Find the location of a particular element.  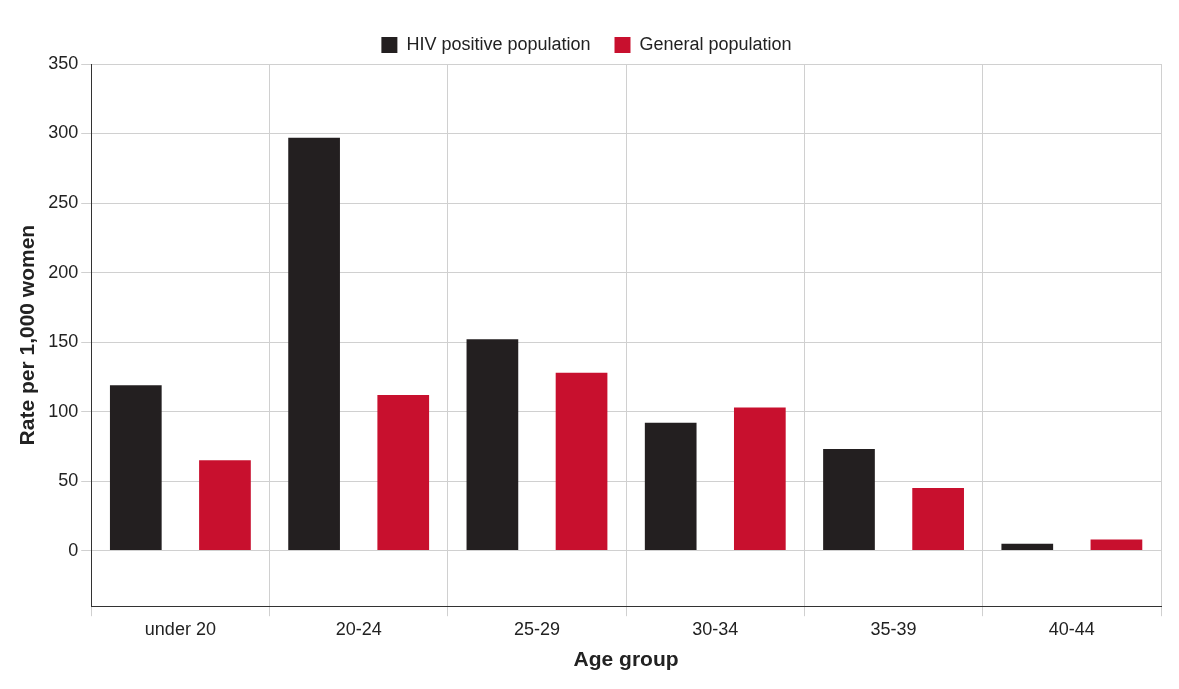

legend-label: HIV positive population is located at coordinates (498, 43).